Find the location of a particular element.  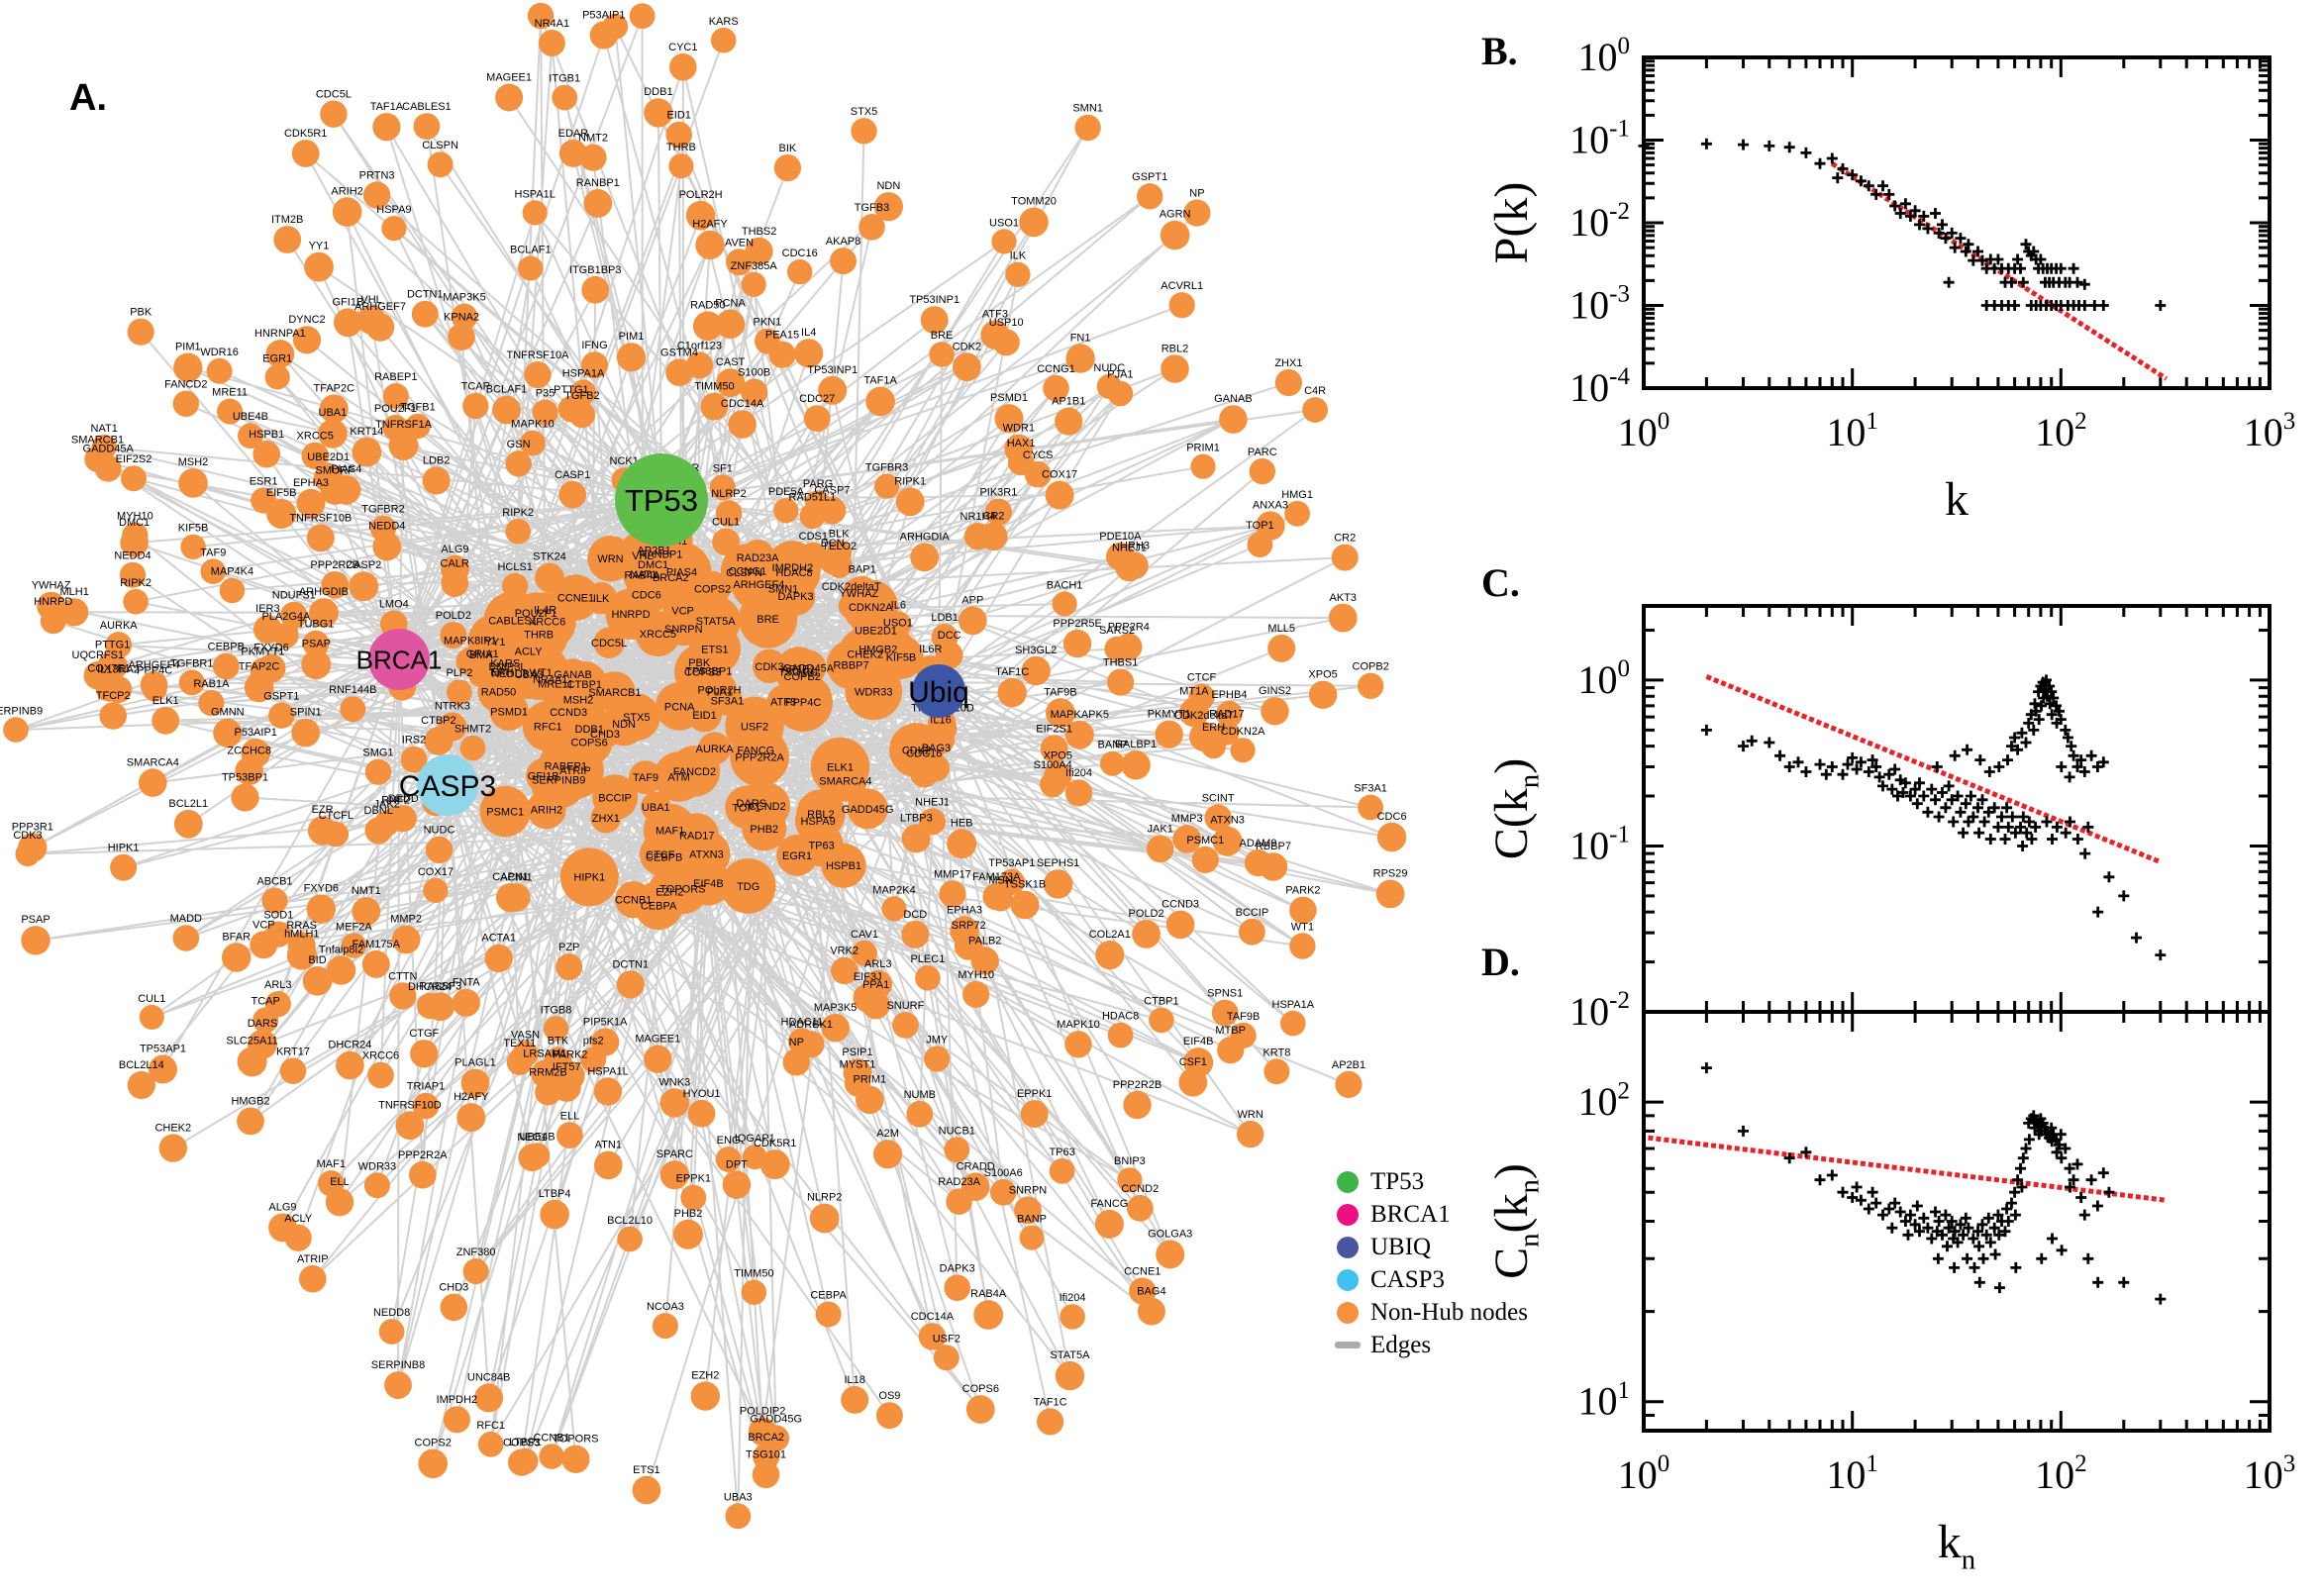

network-node-label: NDUFS1 is located at coordinates (294, 596).